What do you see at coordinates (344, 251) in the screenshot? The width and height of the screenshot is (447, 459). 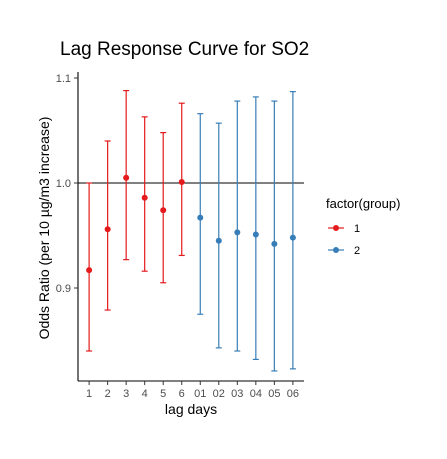 I see `legend-item-2: 2` at bounding box center [344, 251].